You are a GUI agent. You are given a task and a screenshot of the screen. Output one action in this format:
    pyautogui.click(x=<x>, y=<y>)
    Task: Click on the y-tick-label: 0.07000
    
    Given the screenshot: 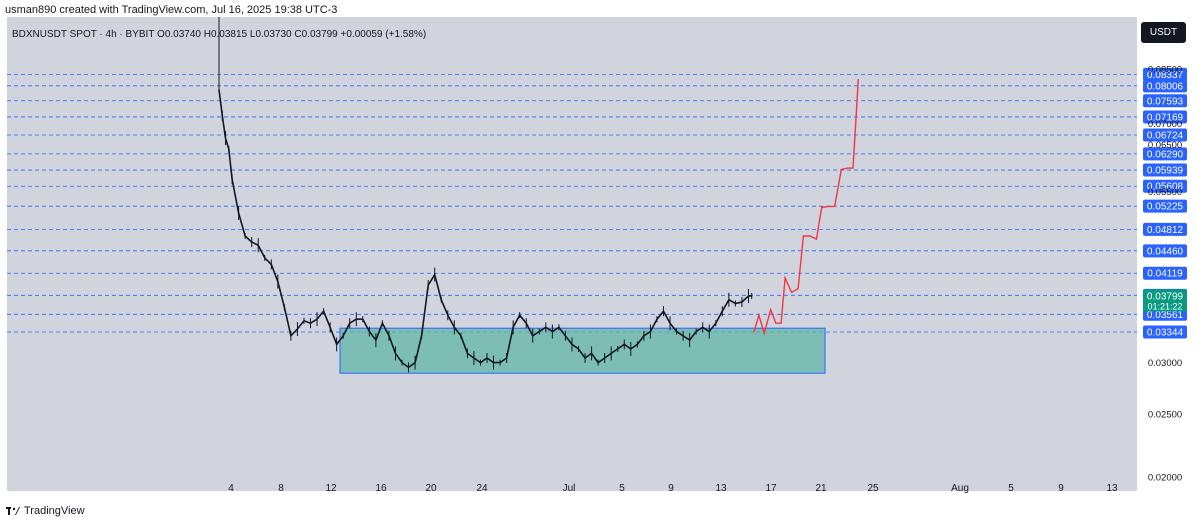 What is the action you would take?
    pyautogui.click(x=1165, y=124)
    